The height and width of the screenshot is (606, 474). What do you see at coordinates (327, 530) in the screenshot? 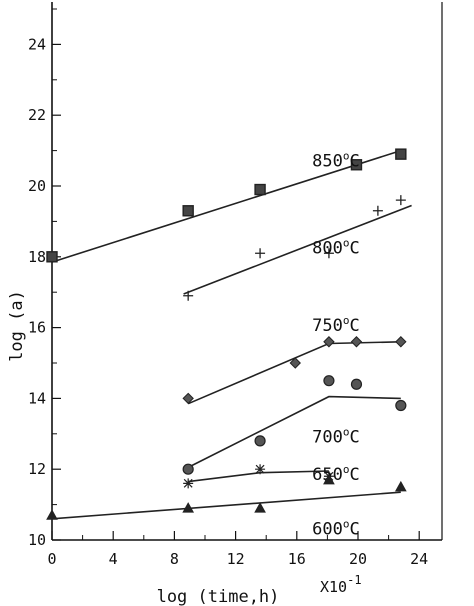
I see `series-label-value: 600` at bounding box center [327, 530].